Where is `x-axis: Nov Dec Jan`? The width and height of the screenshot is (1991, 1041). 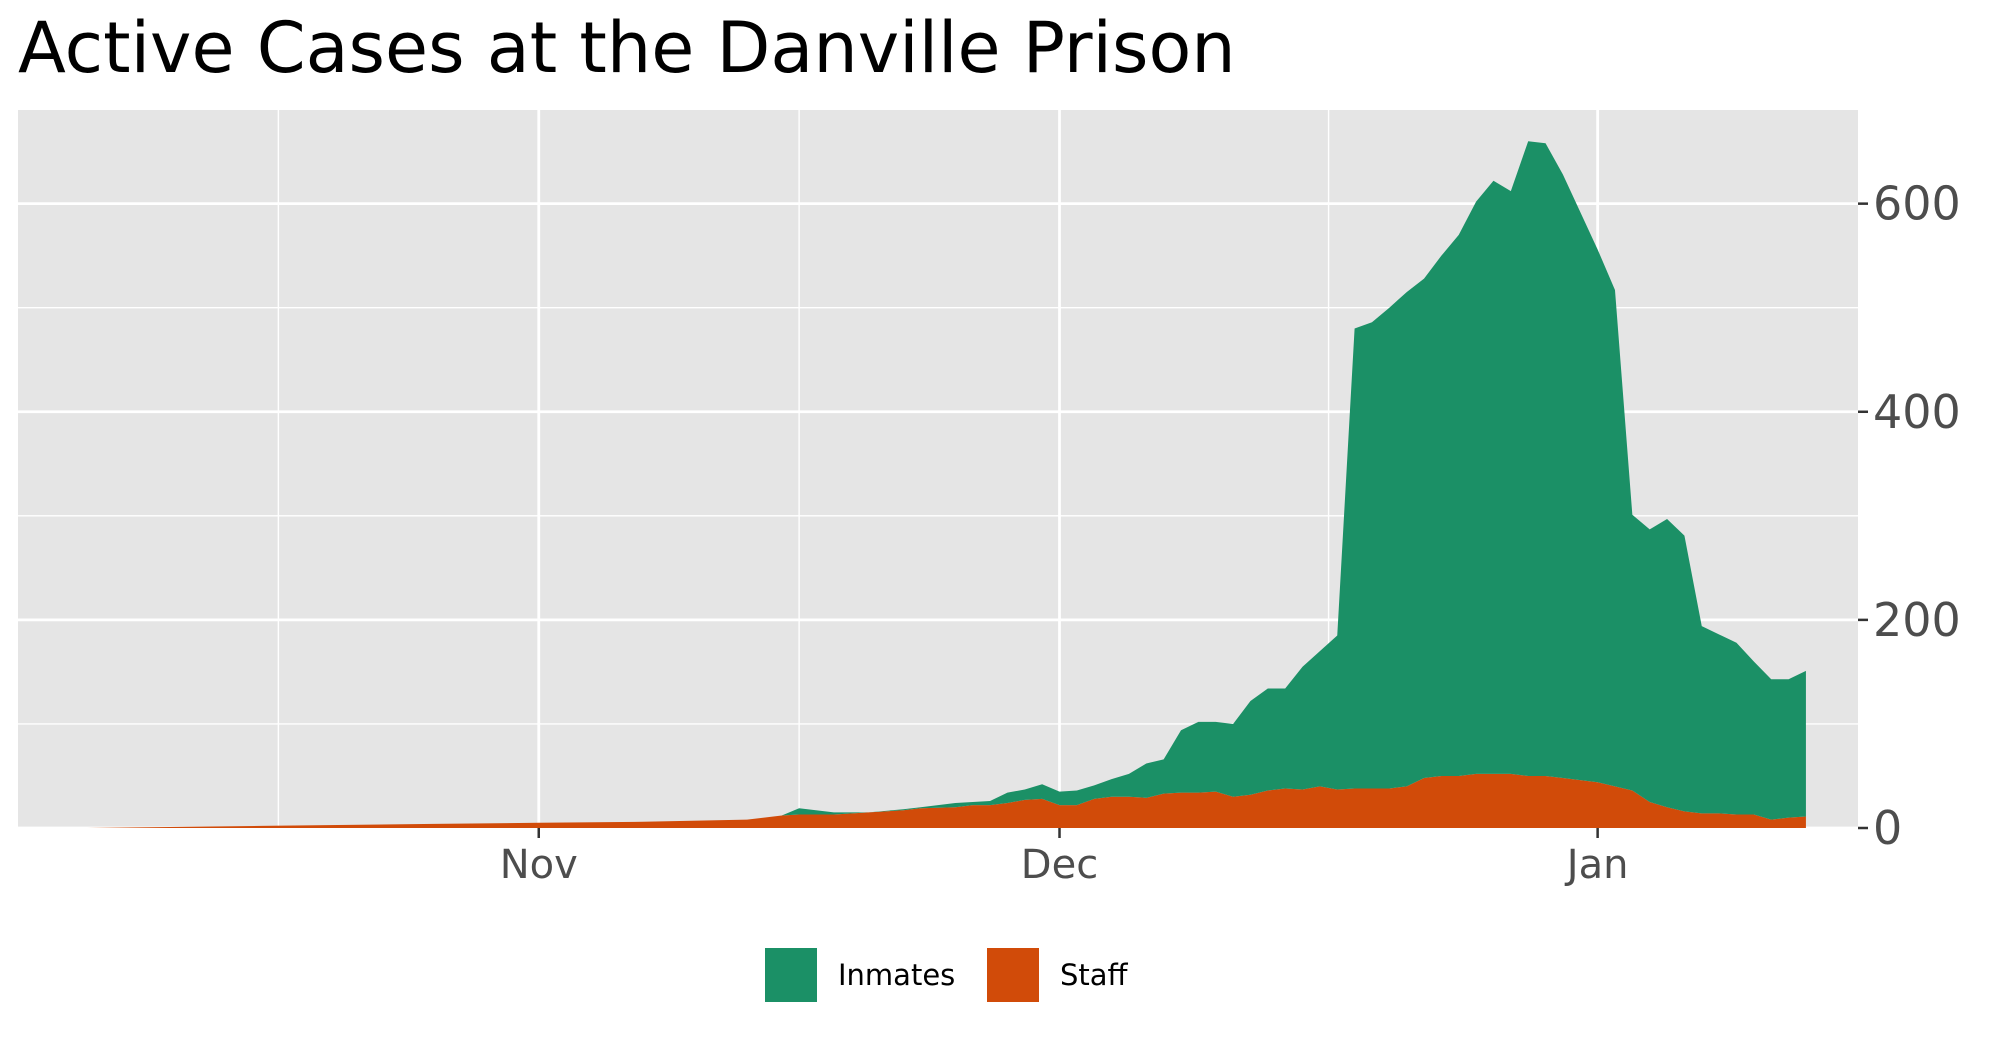
x-axis: Nov Dec Jan is located at coordinates (1064, 858).